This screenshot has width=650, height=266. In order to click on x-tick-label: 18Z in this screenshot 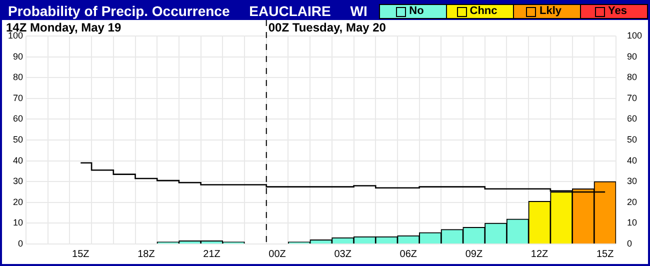, I will do `click(146, 254)`.